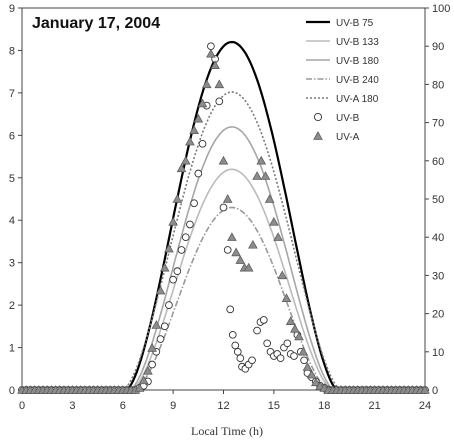 This screenshot has height=443, width=454. What do you see at coordinates (438, 162) in the screenshot?
I see `y-right-tick-label: 60` at bounding box center [438, 162].